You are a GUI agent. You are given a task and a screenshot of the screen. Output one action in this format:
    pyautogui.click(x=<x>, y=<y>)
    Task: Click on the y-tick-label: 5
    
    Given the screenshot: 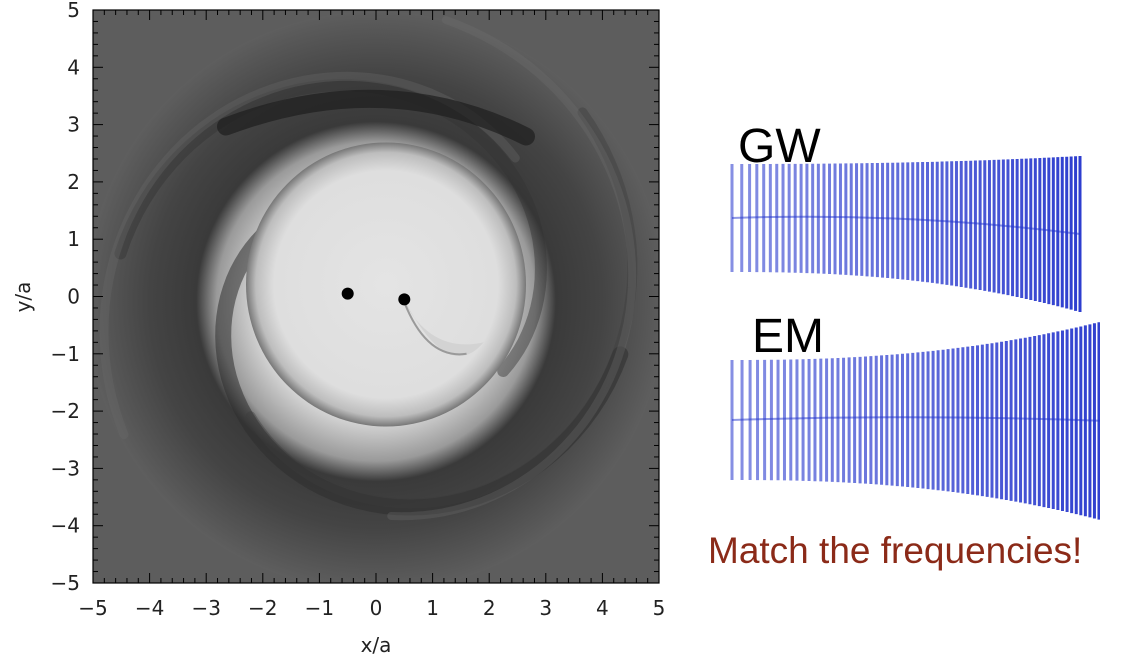 What is the action you would take?
    pyautogui.click(x=73, y=11)
    